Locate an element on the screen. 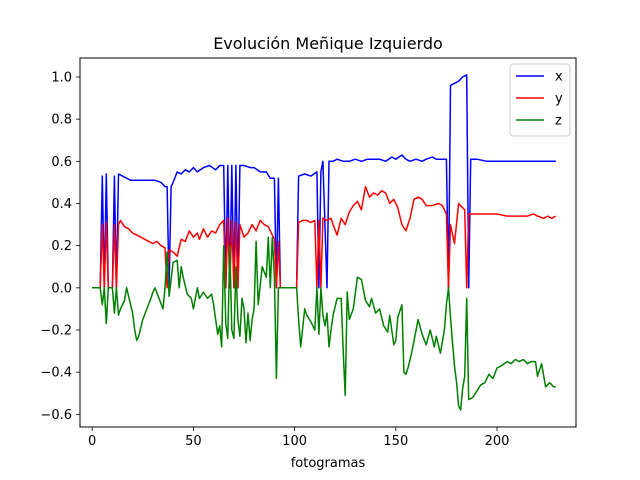 The image size is (640, 480). y-tick-label: −0.4 is located at coordinates (56, 373).